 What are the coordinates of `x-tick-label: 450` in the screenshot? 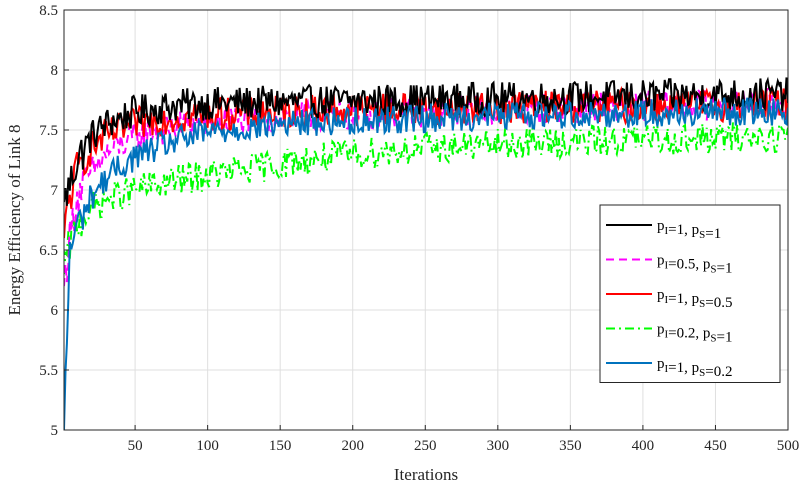 It's located at (715, 446).